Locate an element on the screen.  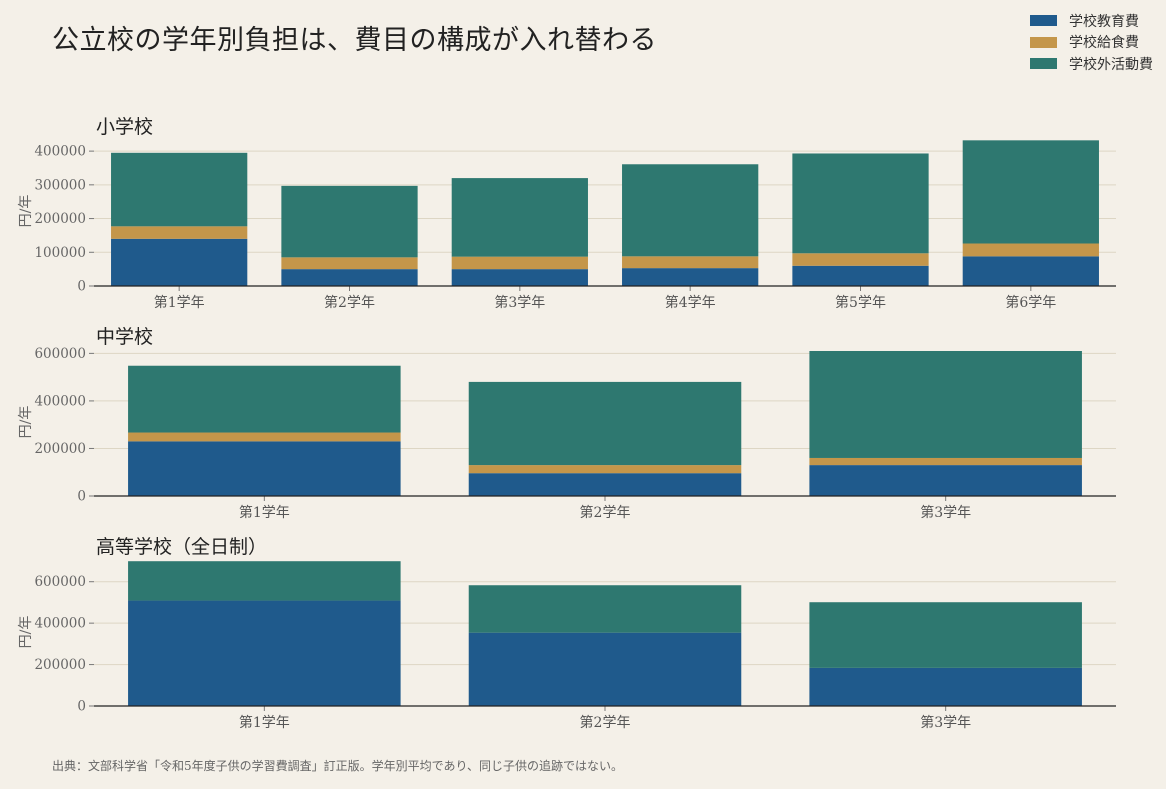
legend: 学校教育費 学校給食費 学校外活動費 is located at coordinates (1091, 42).